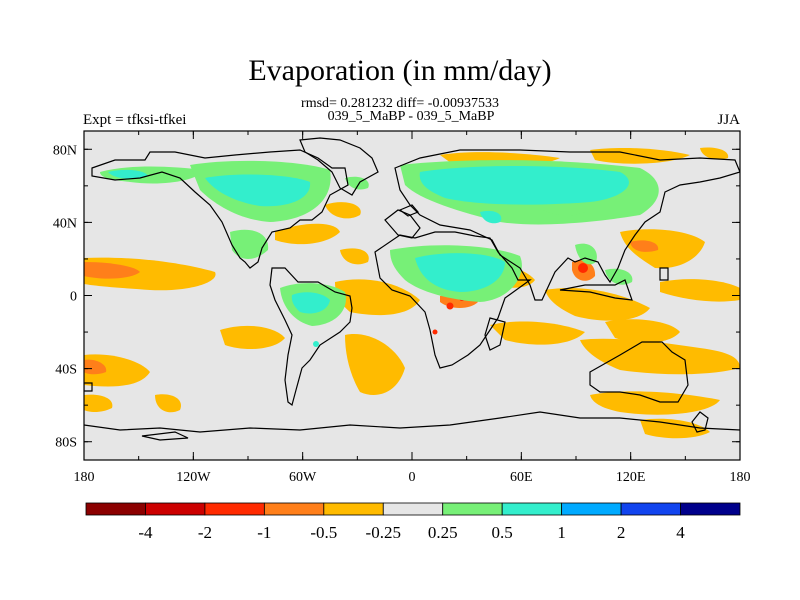 The width and height of the screenshot is (800, 600). I want to click on y-tick-label: 40N, so click(65, 223).